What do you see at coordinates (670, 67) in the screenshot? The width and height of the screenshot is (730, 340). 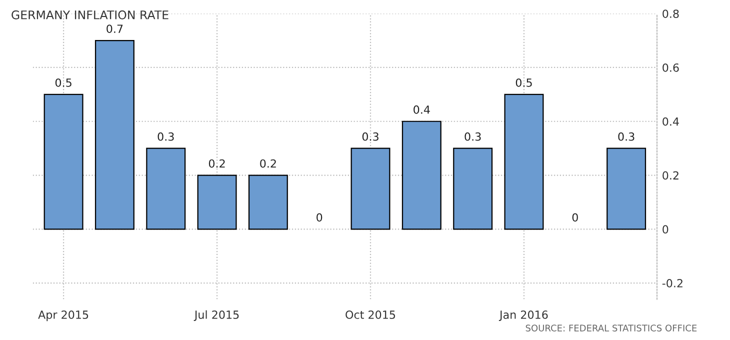 I see `y-tick-label: 0.6` at bounding box center [670, 67].